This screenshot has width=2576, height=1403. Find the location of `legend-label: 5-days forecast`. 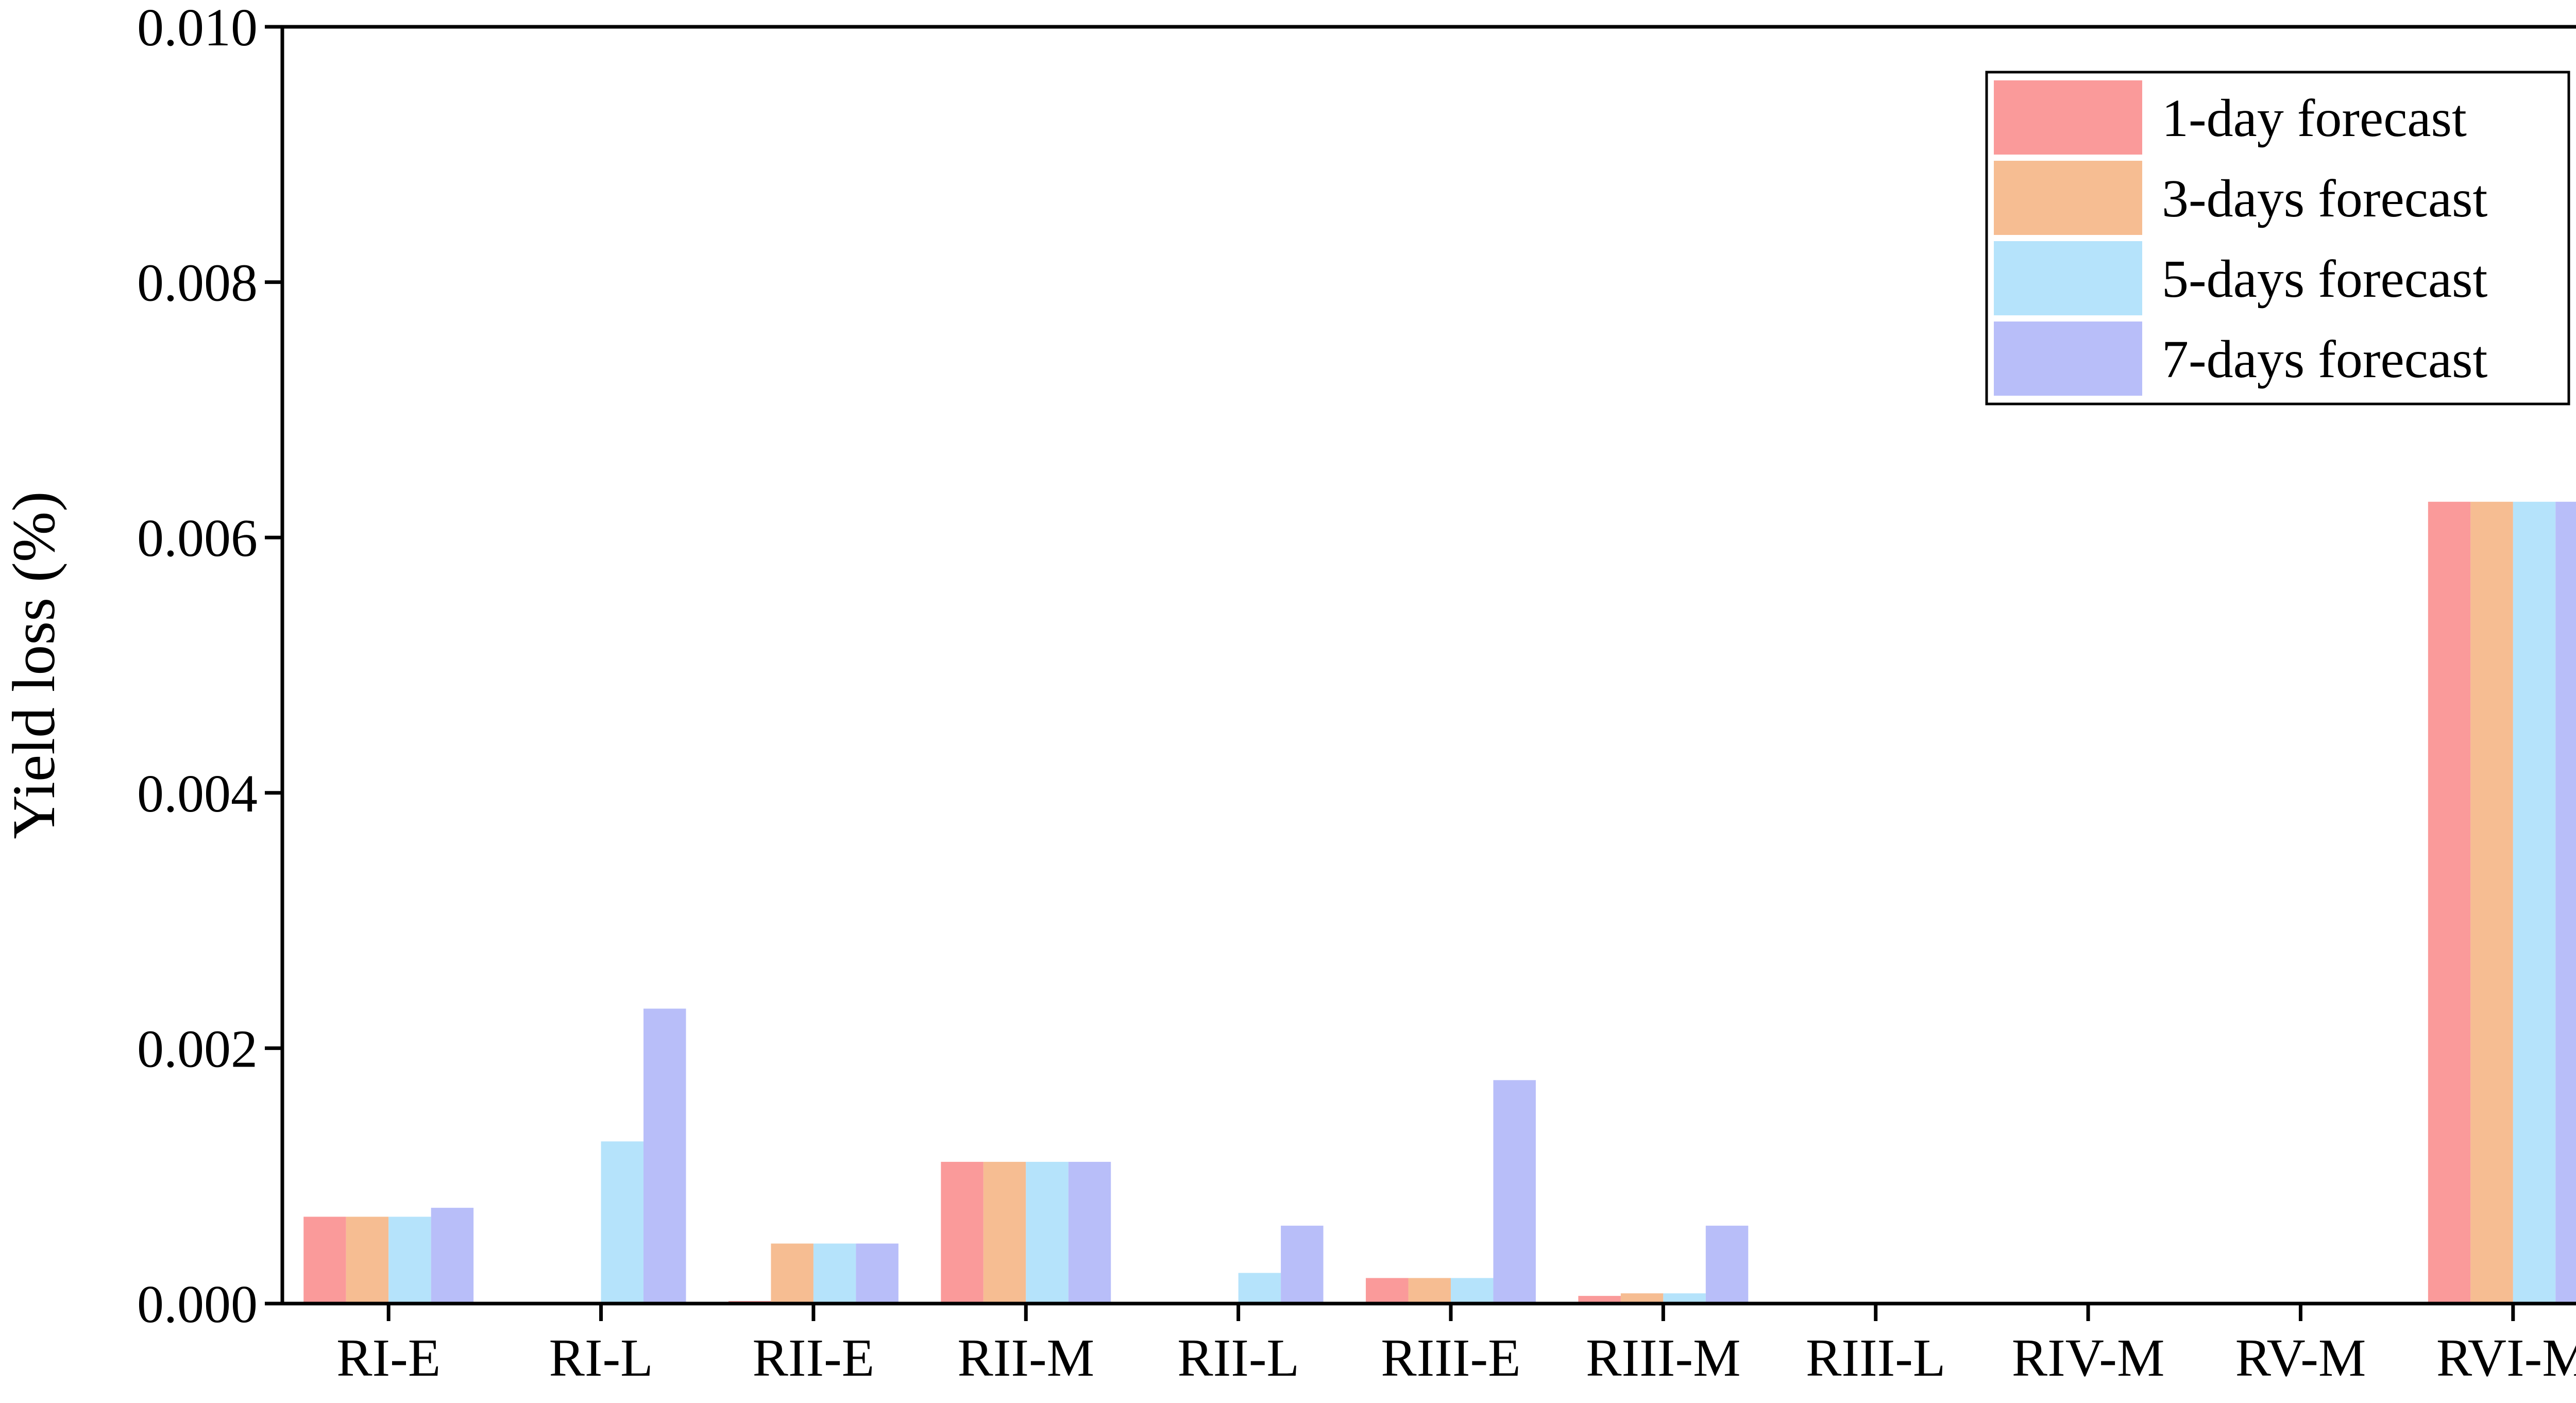

legend-label: 5-days forecast is located at coordinates (2324, 279).